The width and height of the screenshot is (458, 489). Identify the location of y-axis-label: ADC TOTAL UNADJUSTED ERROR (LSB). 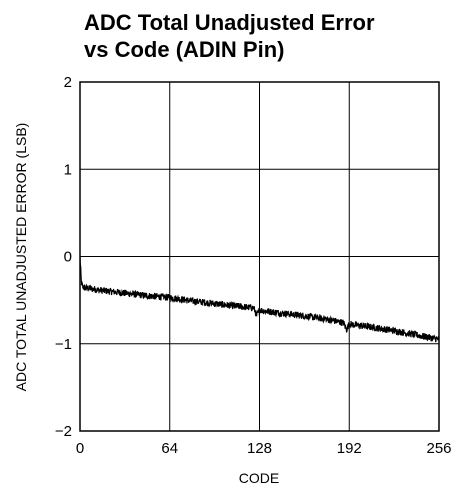
(21, 257).